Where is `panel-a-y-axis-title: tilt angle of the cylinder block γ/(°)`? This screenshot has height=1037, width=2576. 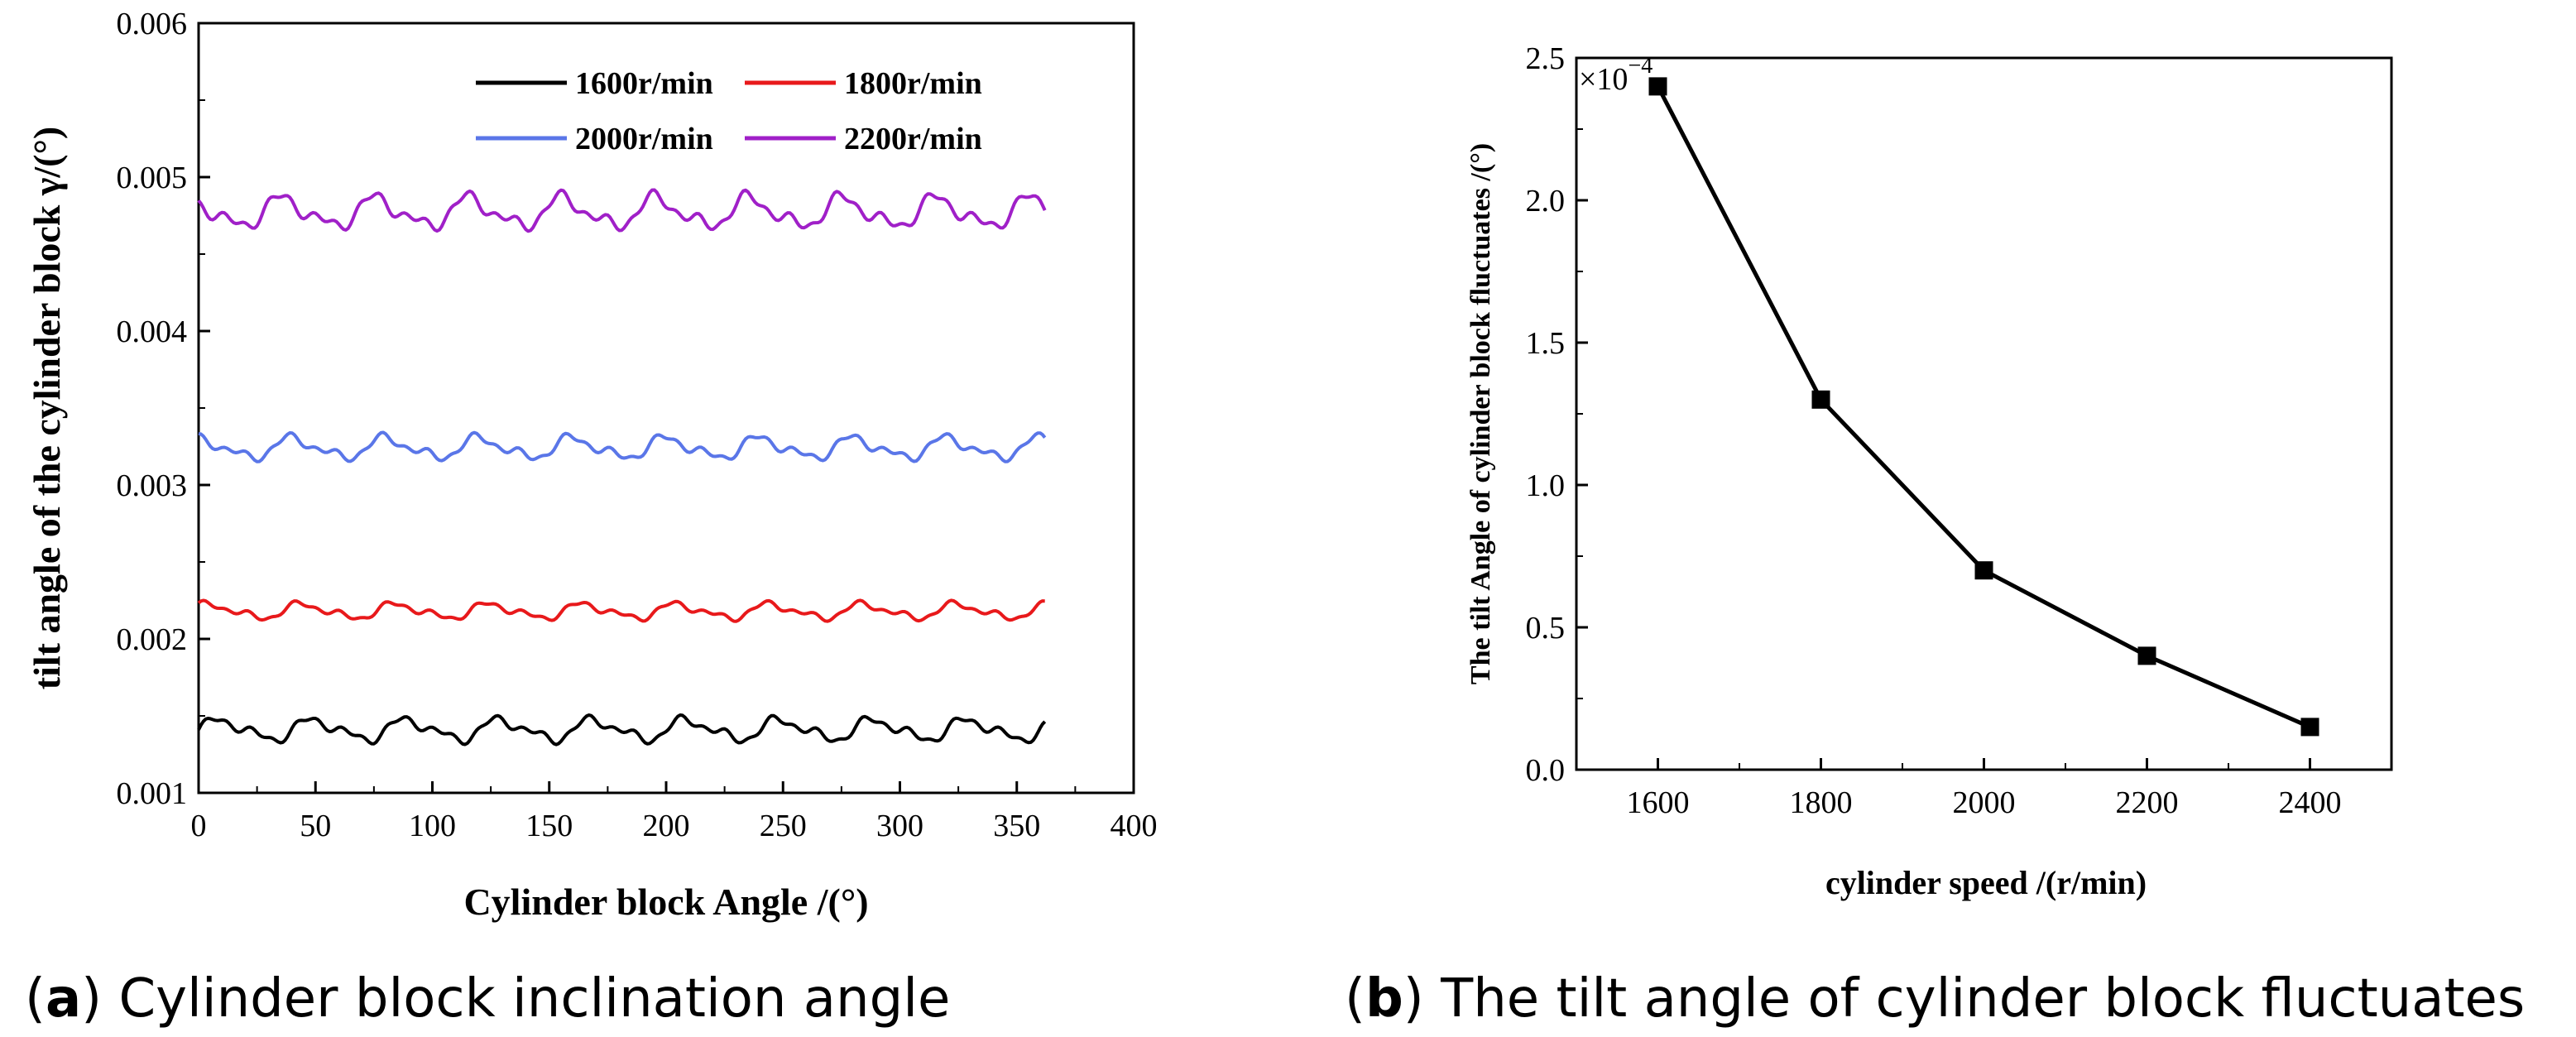 panel-a-y-axis-title: tilt angle of the cylinder block γ/(°) is located at coordinates (47, 408).